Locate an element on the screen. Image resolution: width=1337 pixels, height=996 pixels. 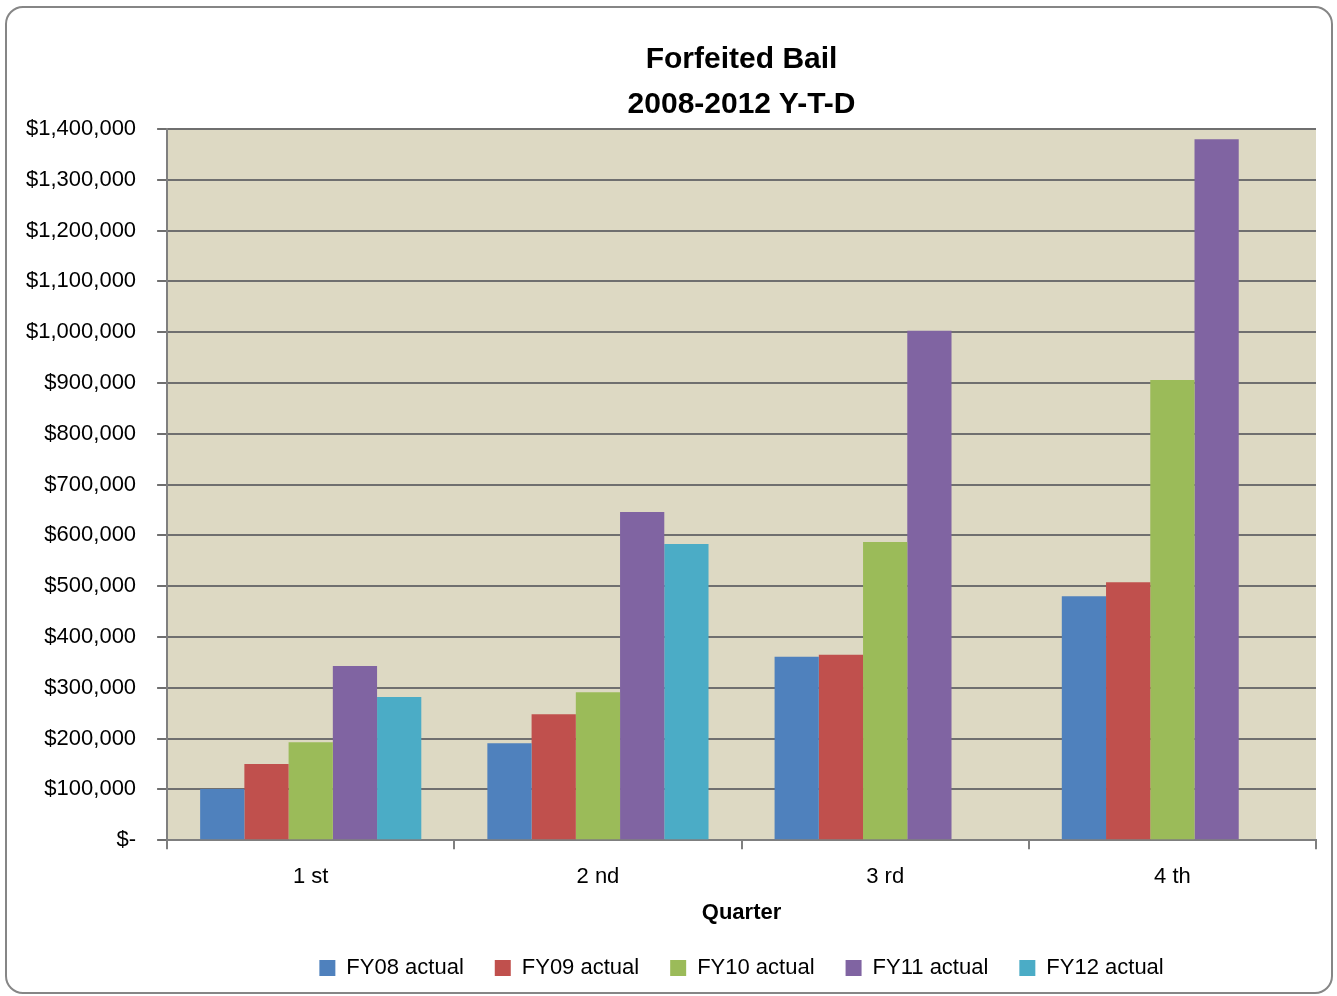
x-tick-label: 3 rd is located at coordinates (885, 876).